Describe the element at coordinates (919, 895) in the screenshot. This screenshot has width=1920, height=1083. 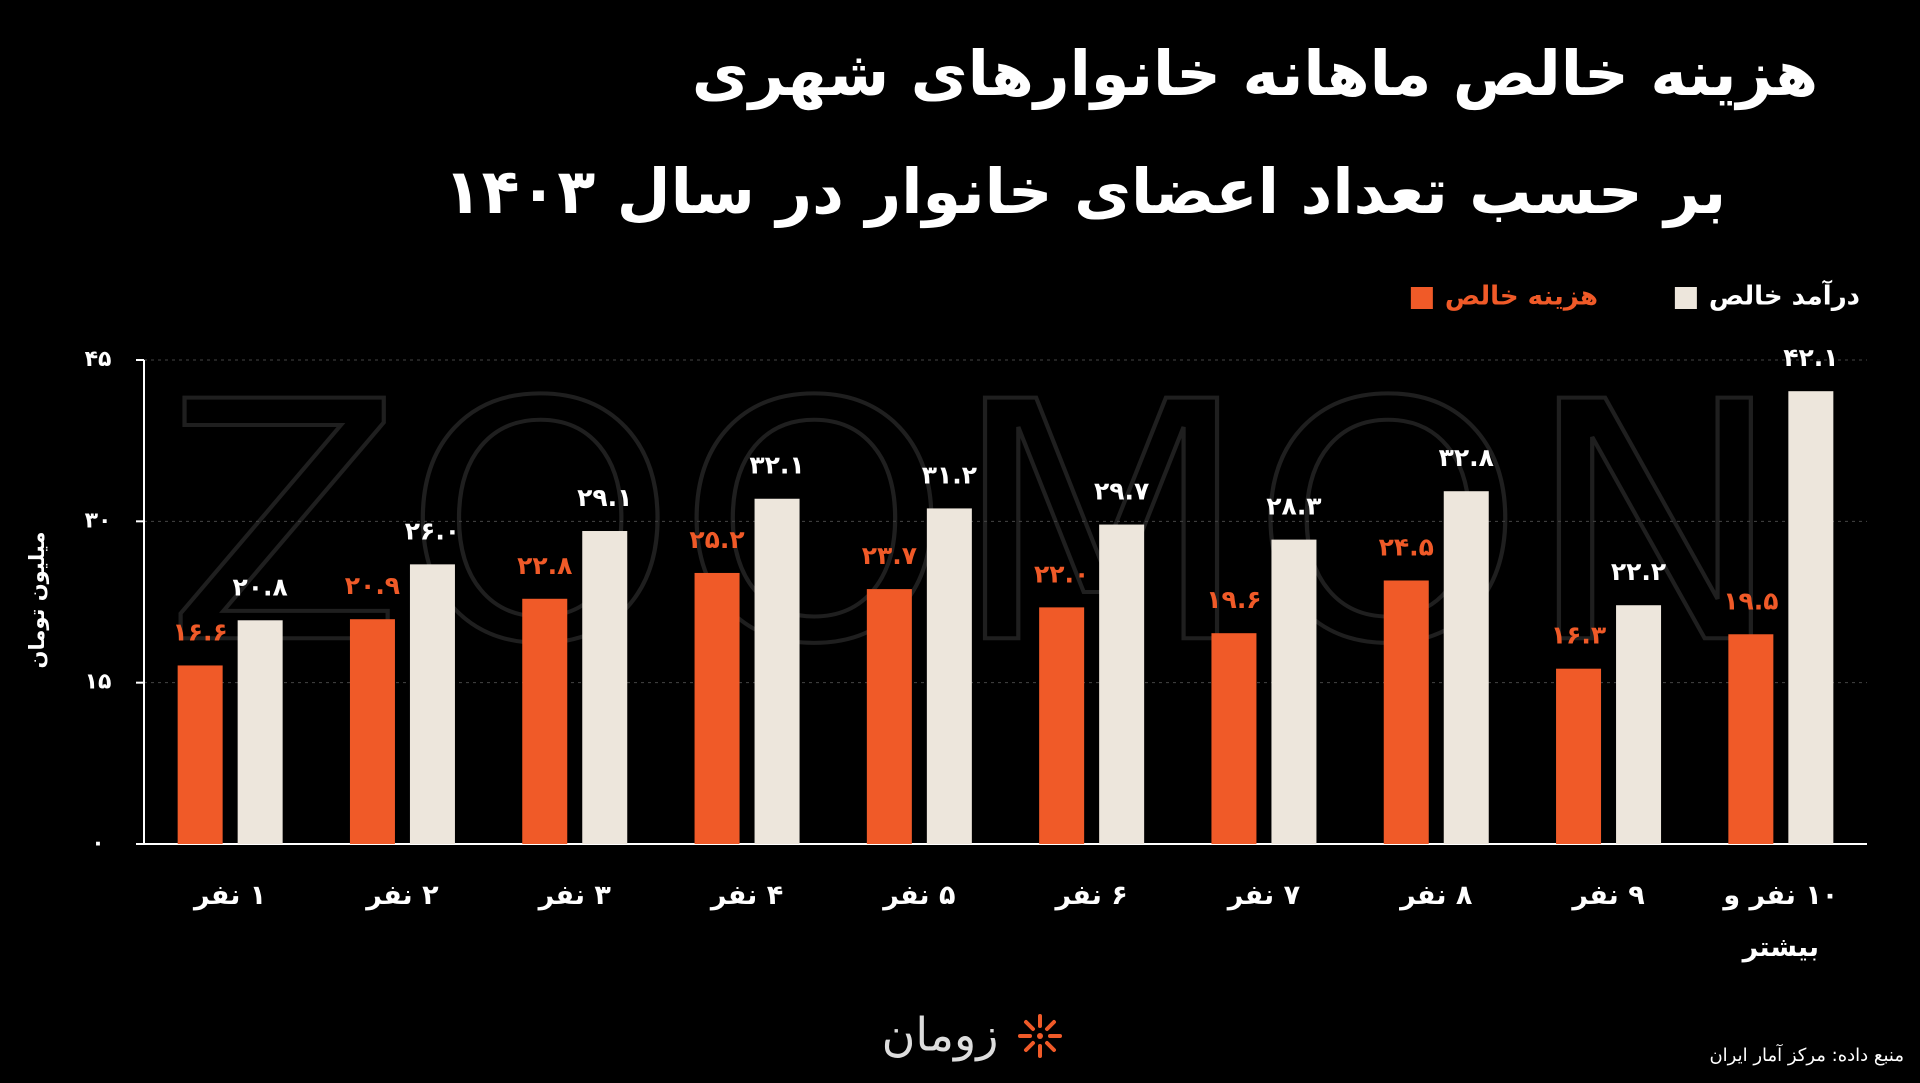
I see `x-tick-label: ۵ نفر` at that location.